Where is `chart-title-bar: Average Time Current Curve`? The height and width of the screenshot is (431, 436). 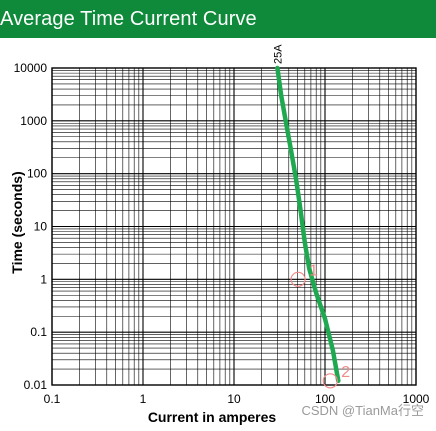 chart-title-bar: Average Time Current Curve is located at coordinates (218, 19).